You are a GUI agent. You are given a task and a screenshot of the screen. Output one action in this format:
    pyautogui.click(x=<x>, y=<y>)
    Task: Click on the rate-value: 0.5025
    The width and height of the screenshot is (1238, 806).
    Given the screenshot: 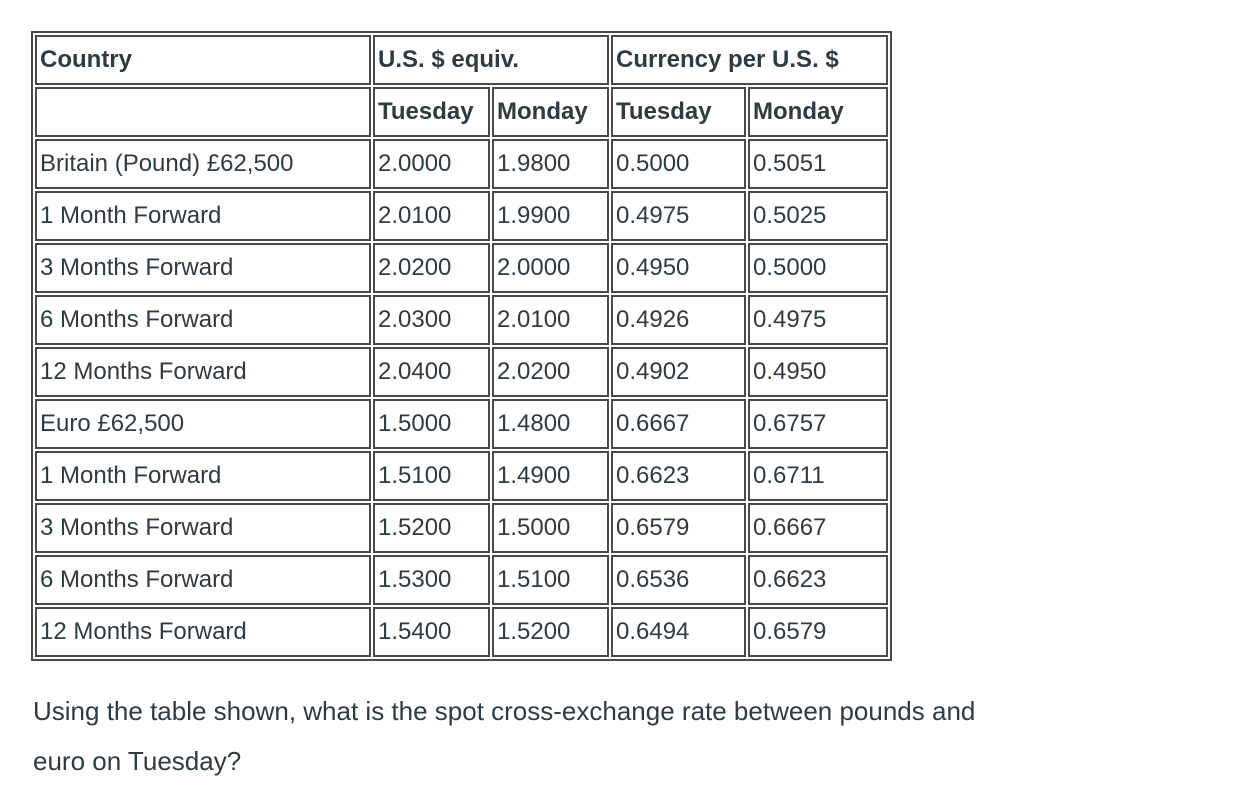 What is the action you would take?
    pyautogui.click(x=818, y=216)
    